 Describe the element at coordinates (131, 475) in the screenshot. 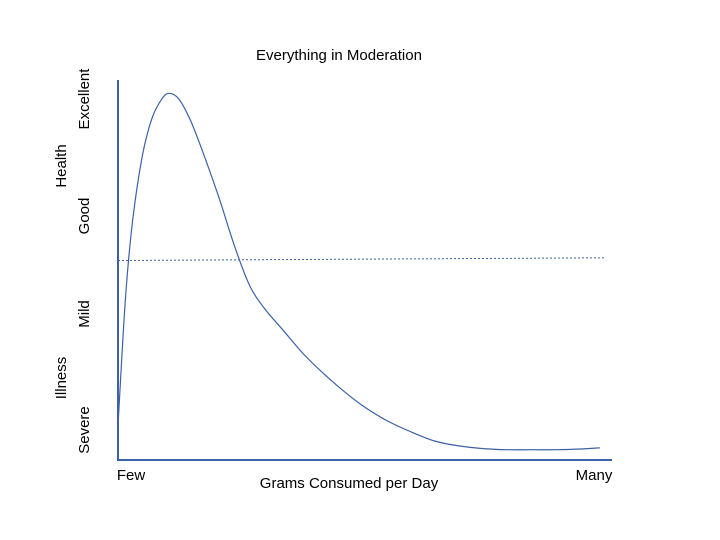

I see `x-tick-few: Few` at that location.